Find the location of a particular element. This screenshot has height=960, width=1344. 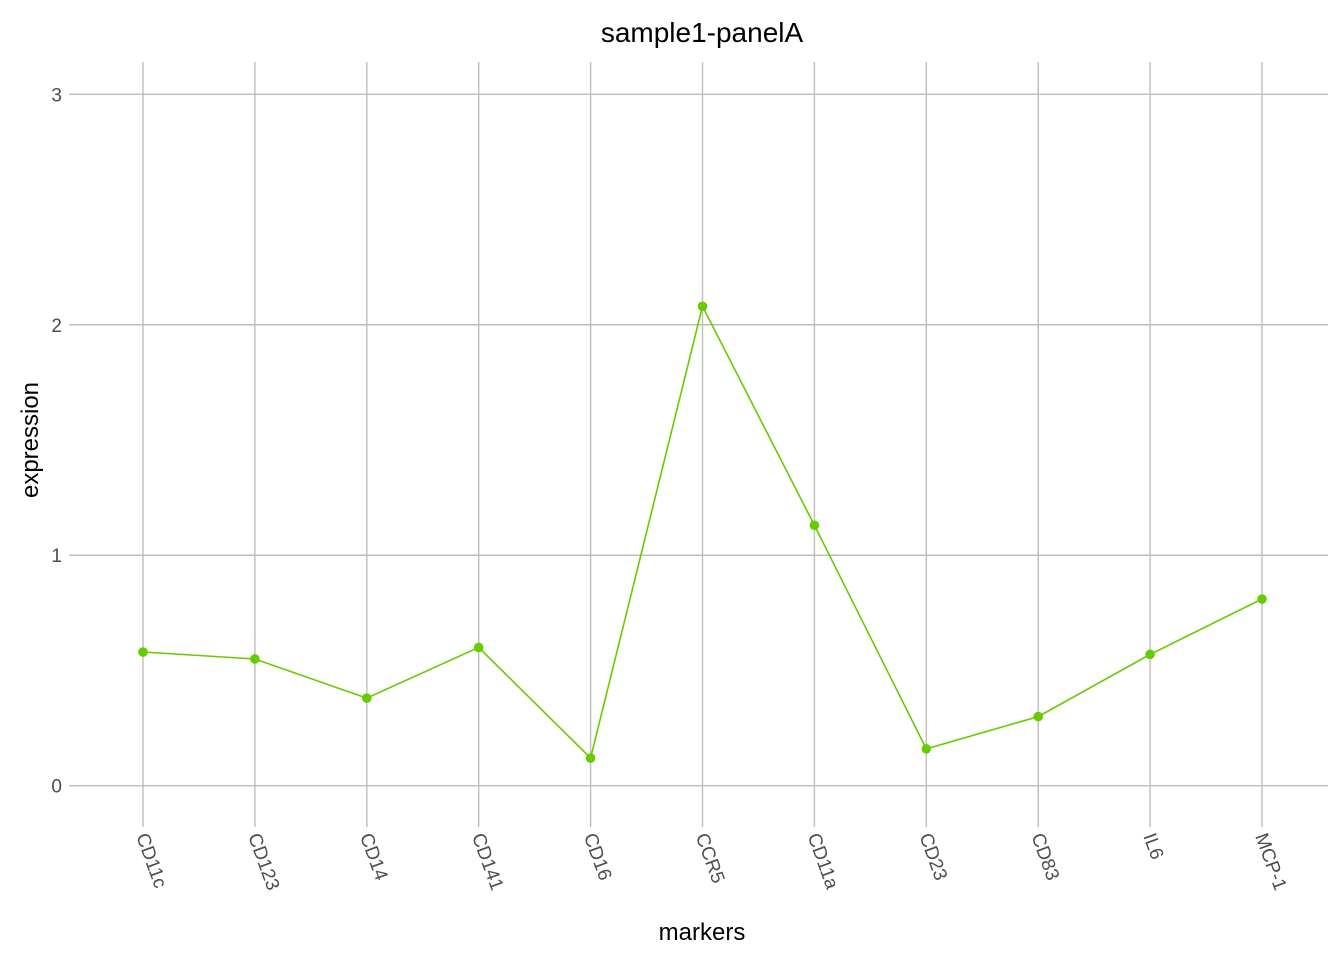

data-point-cd11c is located at coordinates (143, 652).